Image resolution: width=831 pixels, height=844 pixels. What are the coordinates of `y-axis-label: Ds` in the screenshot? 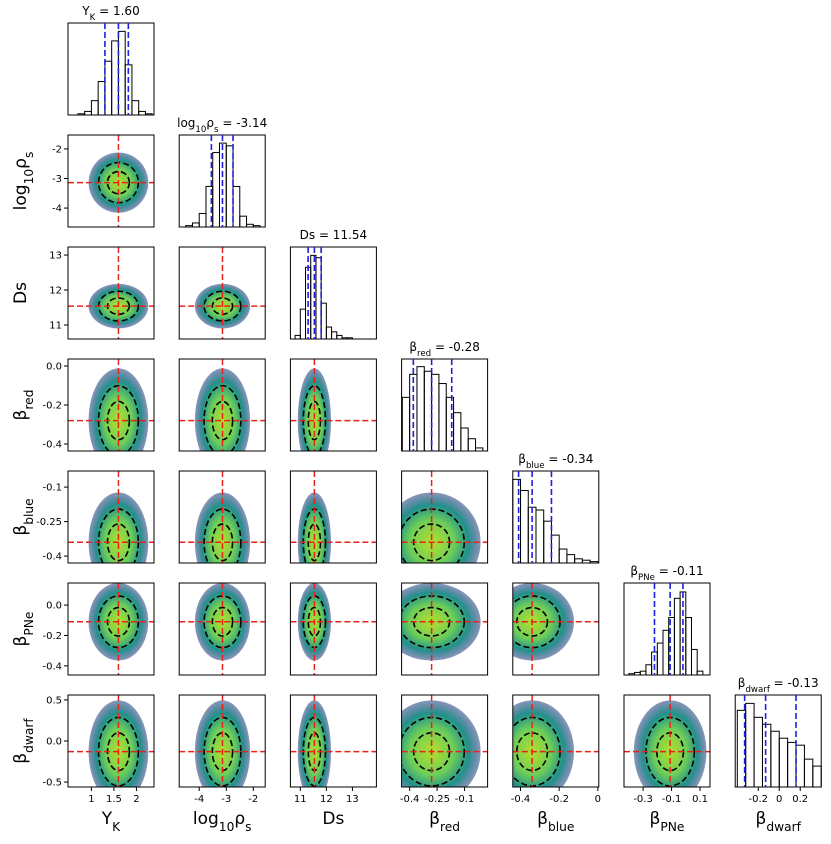 It's located at (21, 293).